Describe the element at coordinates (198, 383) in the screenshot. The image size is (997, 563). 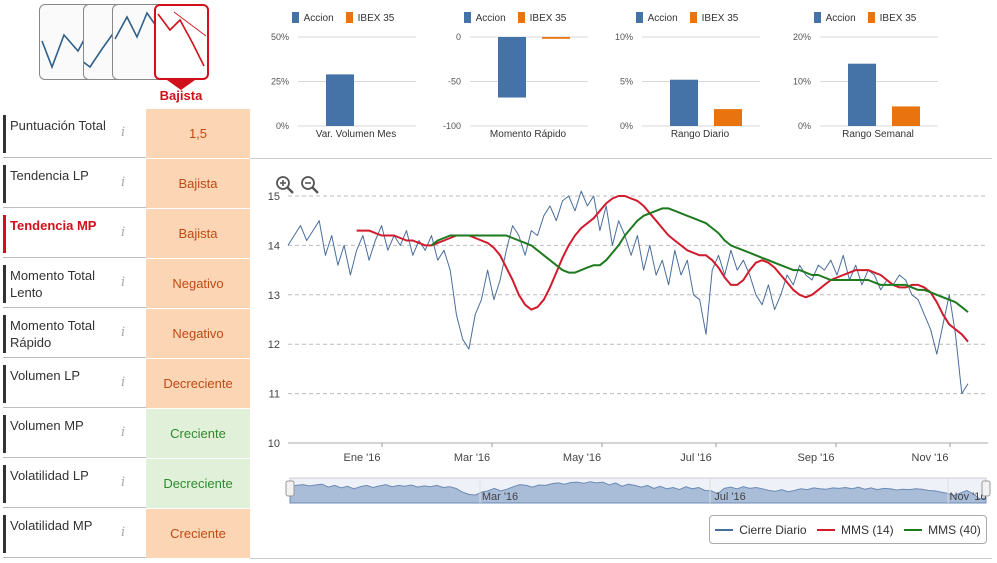
I see `indicator-value: Decreciente` at that location.